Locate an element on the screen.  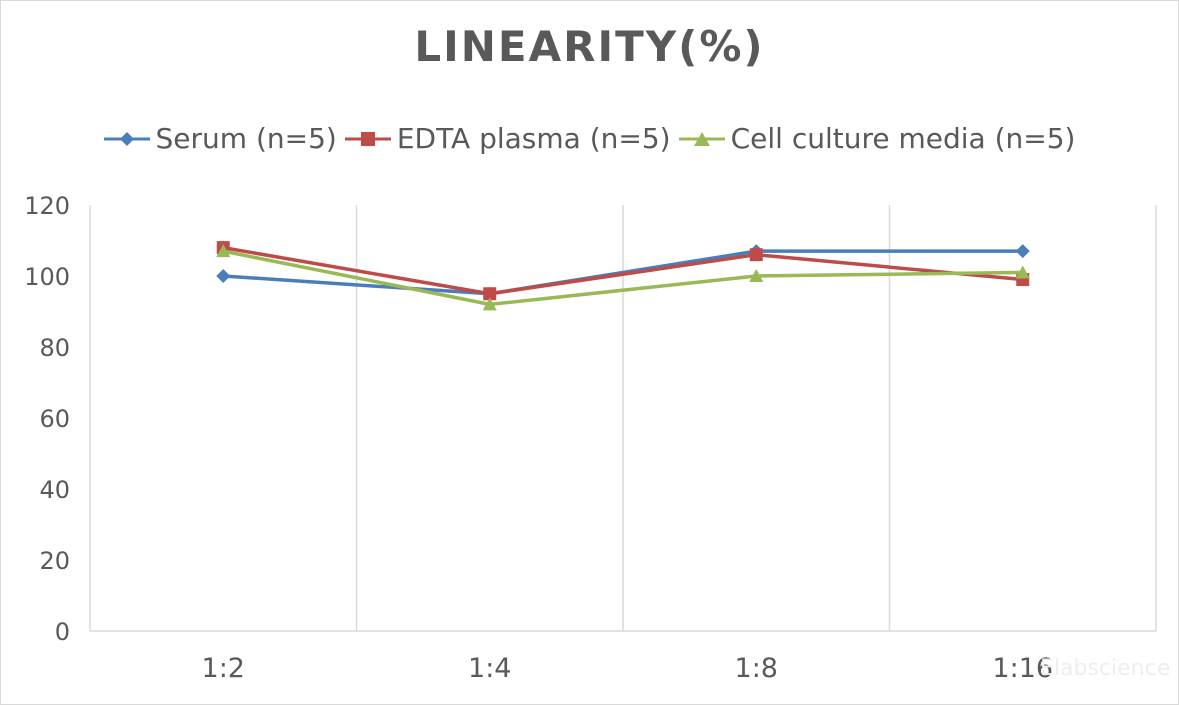
y-tick-label: 20 is located at coordinates (54, 561).